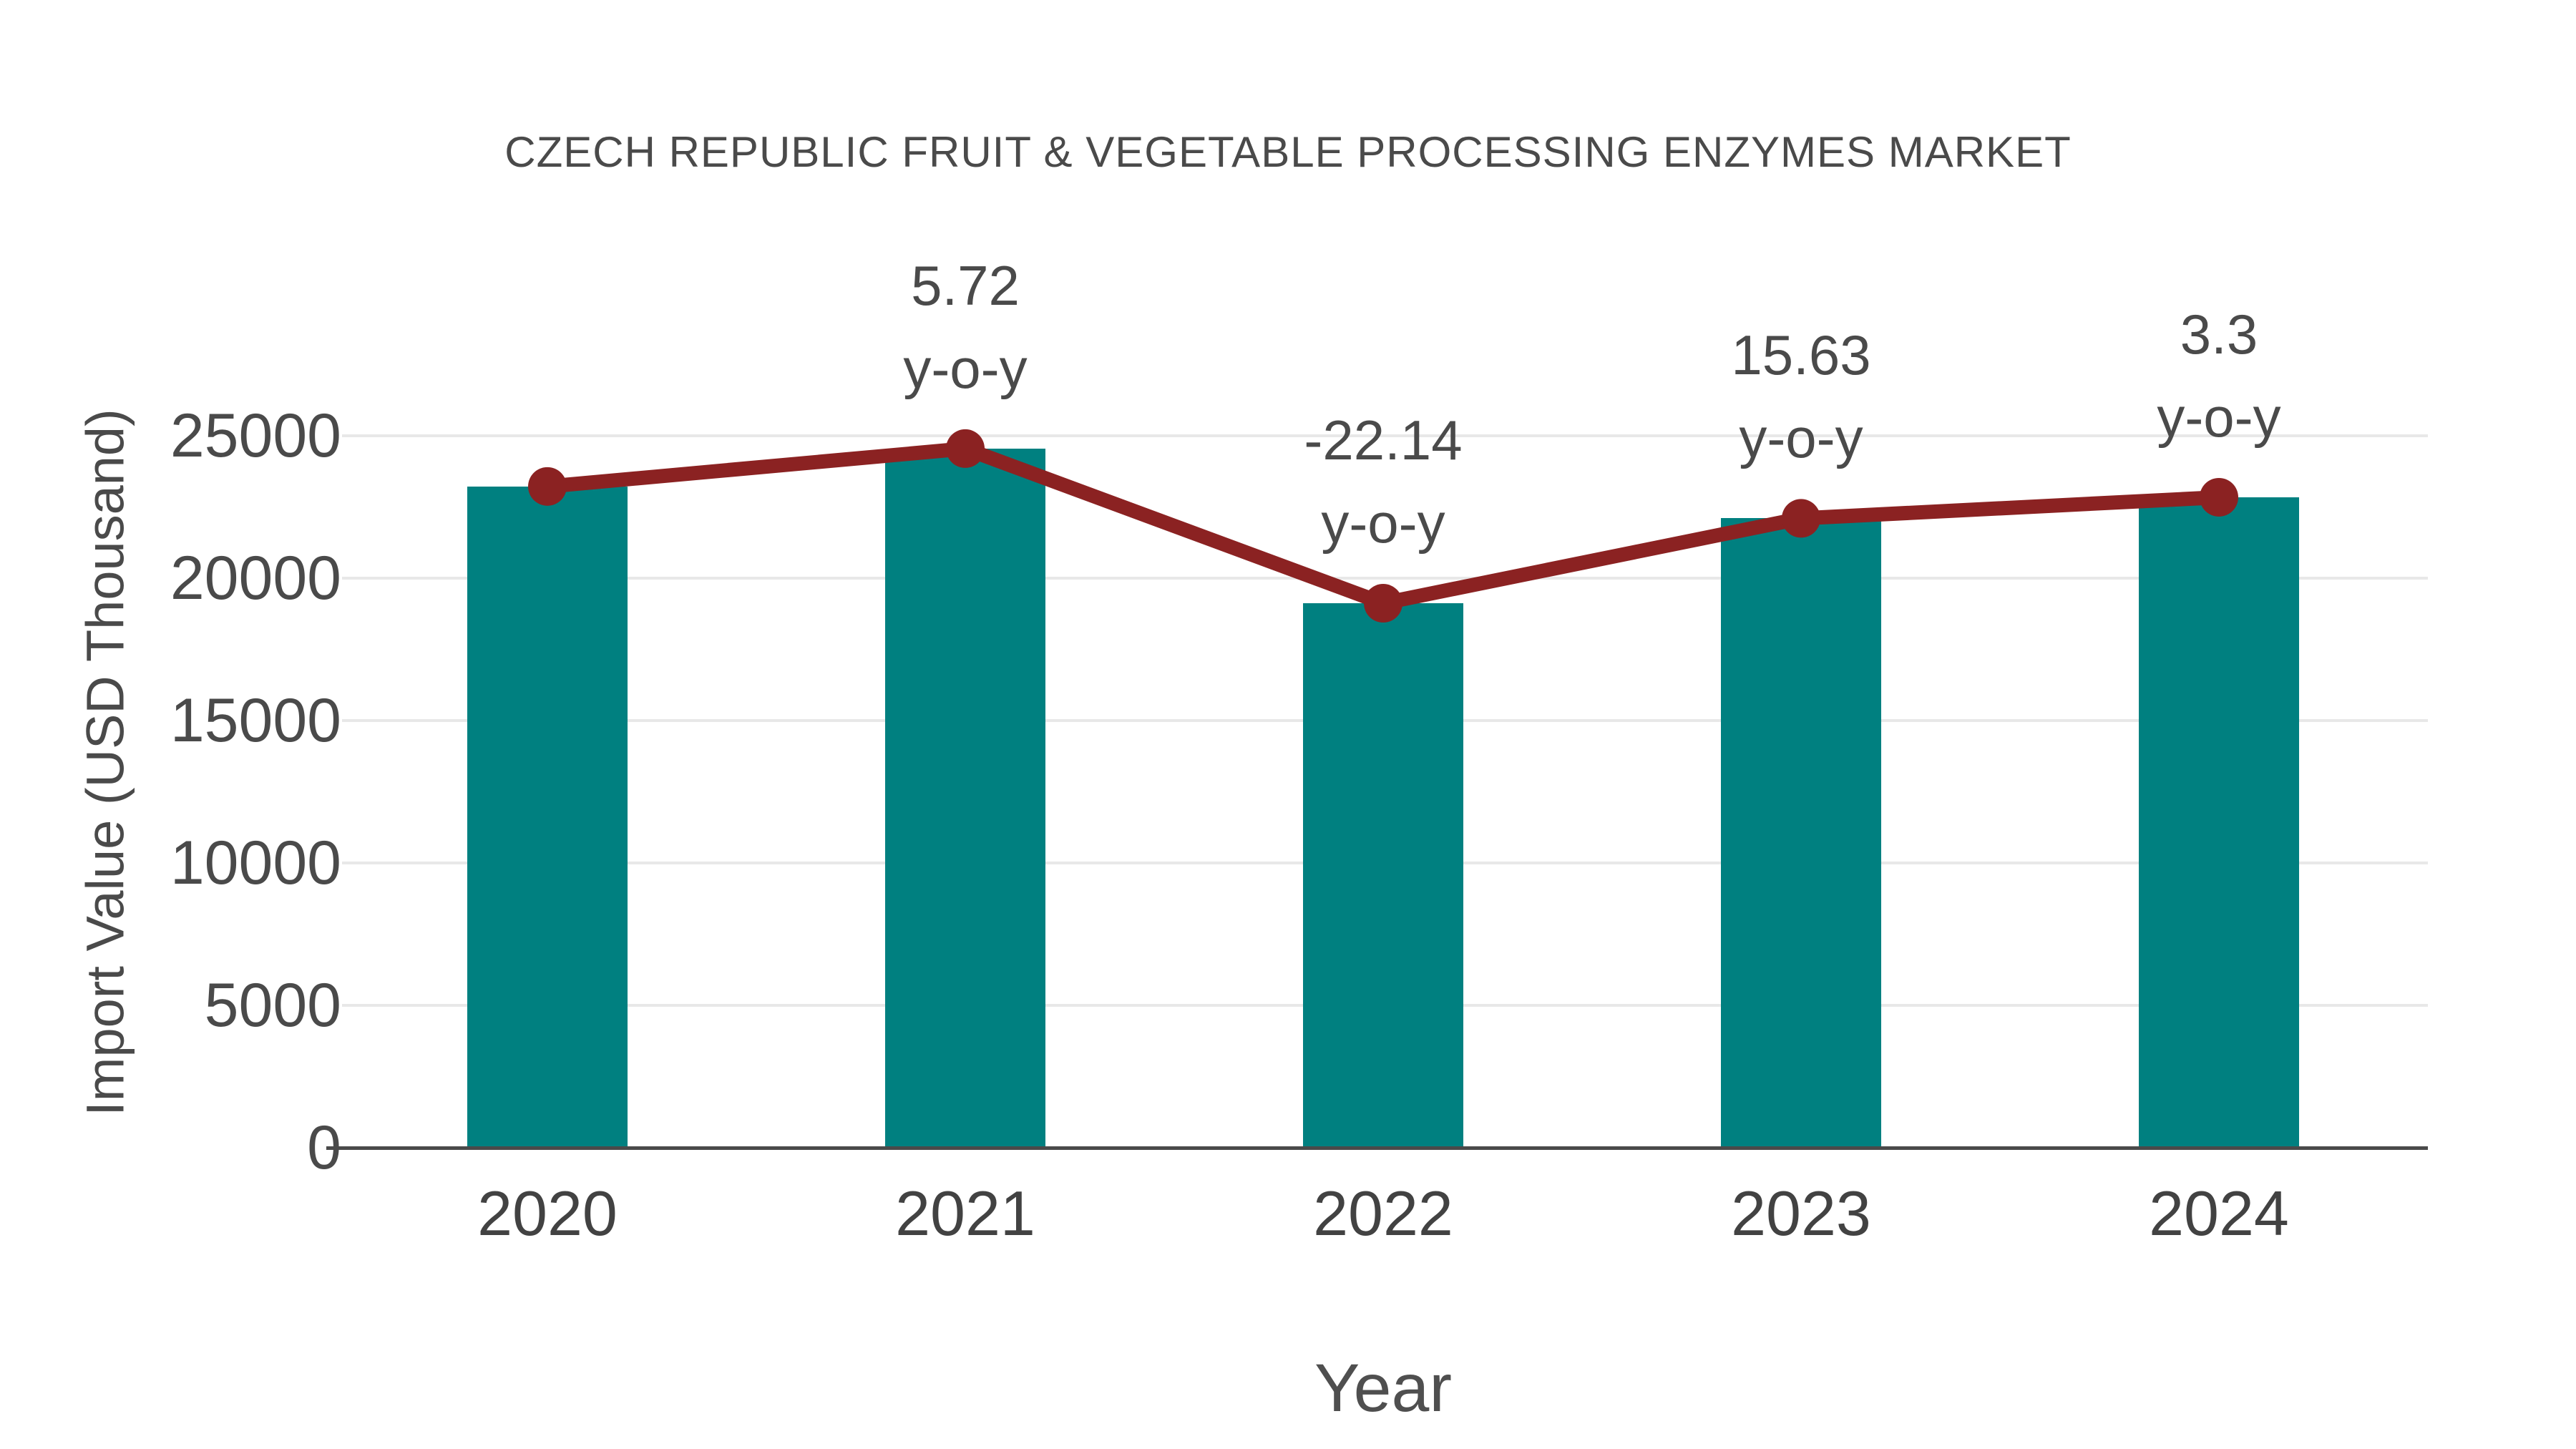  I want to click on marker-2022, so click(1383, 603).